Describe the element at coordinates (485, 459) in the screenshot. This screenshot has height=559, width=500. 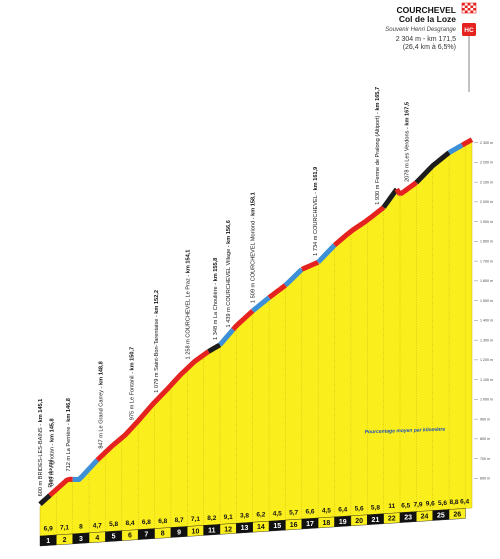
I see `y-tick-label: 700 m` at that location.